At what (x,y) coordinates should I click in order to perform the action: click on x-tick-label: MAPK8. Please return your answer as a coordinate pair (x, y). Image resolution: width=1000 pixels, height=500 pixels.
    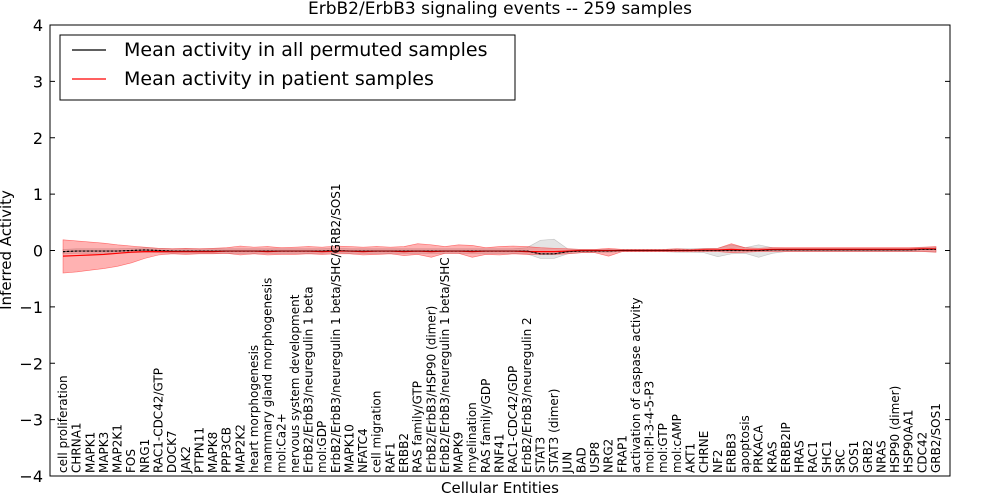
    Looking at the image, I should click on (213, 452).